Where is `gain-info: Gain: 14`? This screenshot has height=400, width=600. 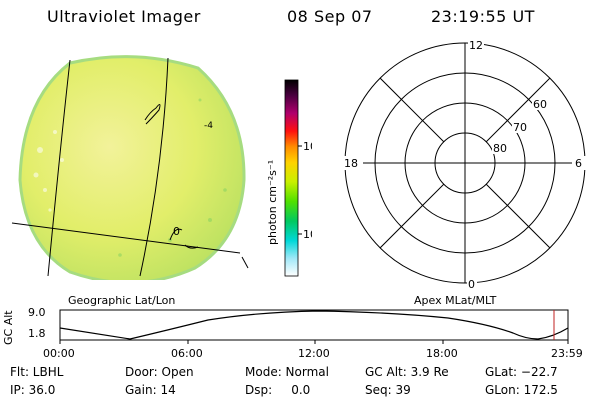
gain-info: Gain: 14 is located at coordinates (150, 390).